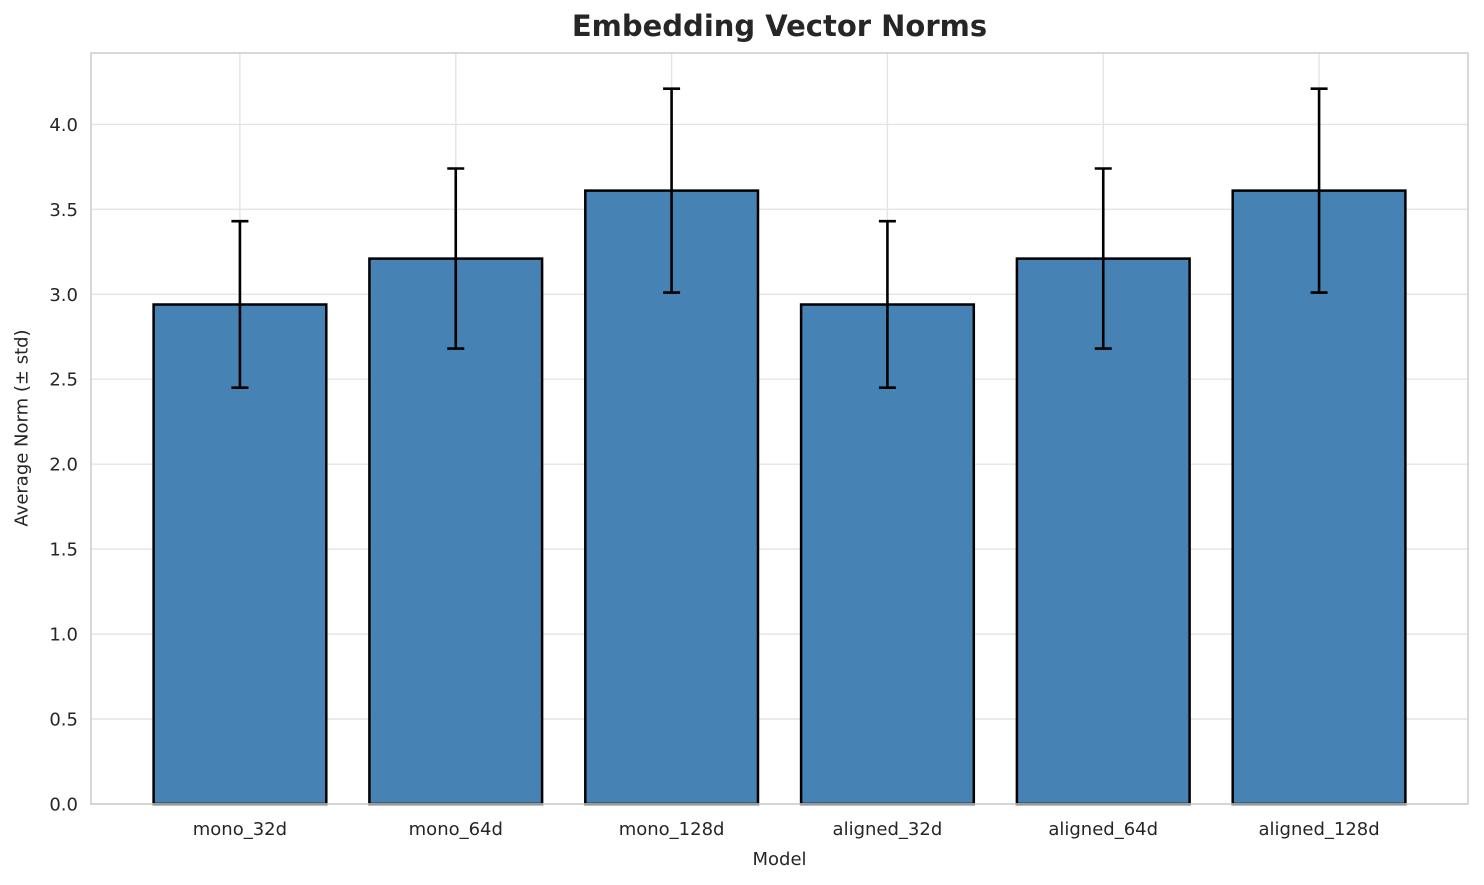 The height and width of the screenshot is (885, 1484). Describe the element at coordinates (240, 829) in the screenshot. I see `x-tick-label-mono_32d: mono_32d` at that location.